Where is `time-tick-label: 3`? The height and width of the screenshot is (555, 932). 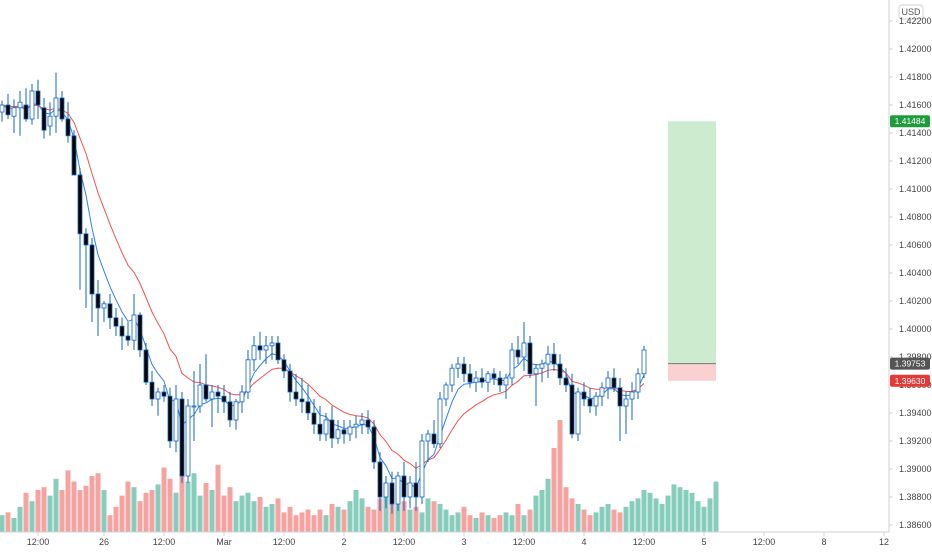
time-tick-label: 3 is located at coordinates (463, 542).